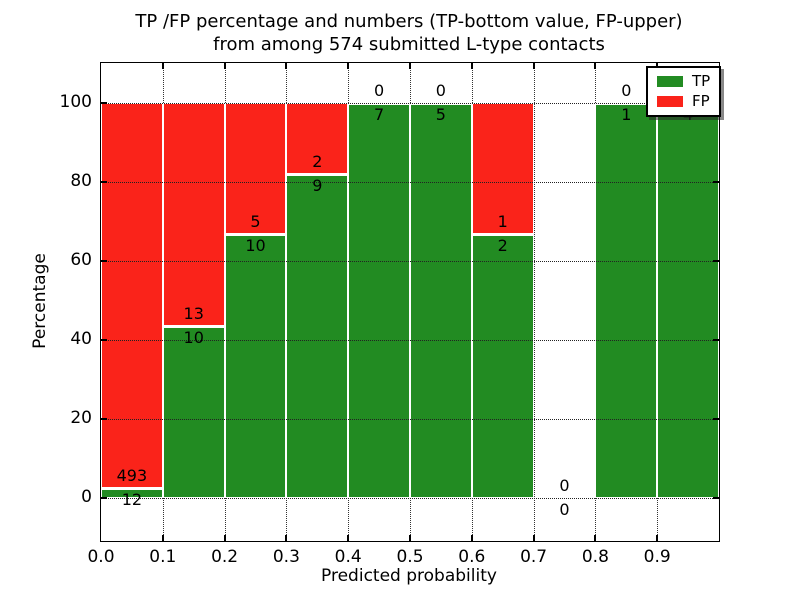 This screenshot has width=800, height=600. I want to click on legend-entry-fp: FP, so click(683, 101).